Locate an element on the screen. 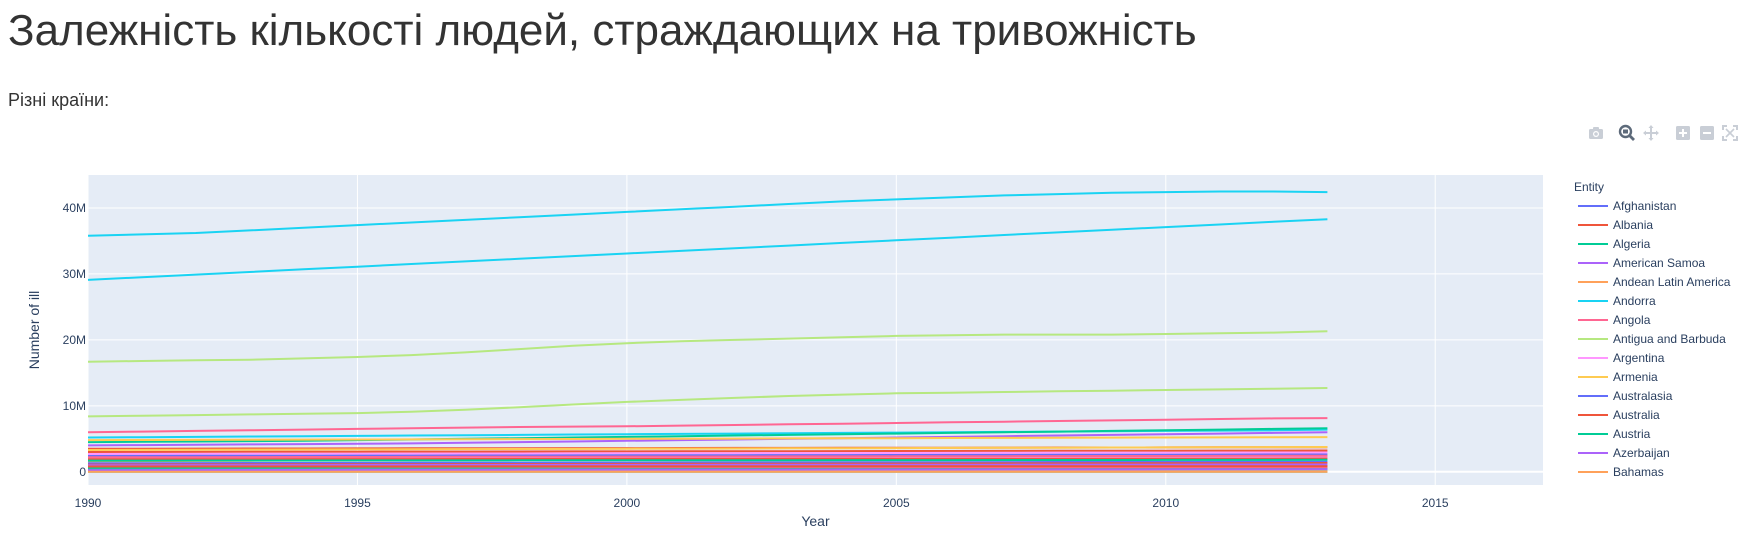 The width and height of the screenshot is (1756, 547). legend-item: Antigua and Barbuda is located at coordinates (1652, 339).